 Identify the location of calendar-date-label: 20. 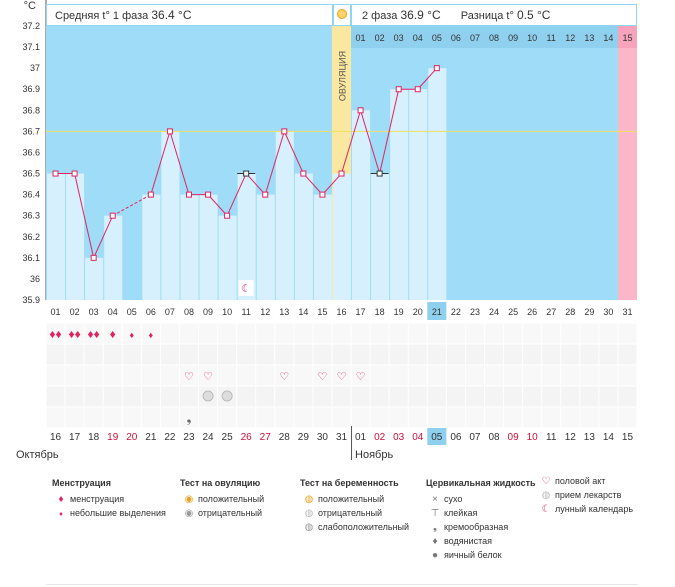
(132, 437).